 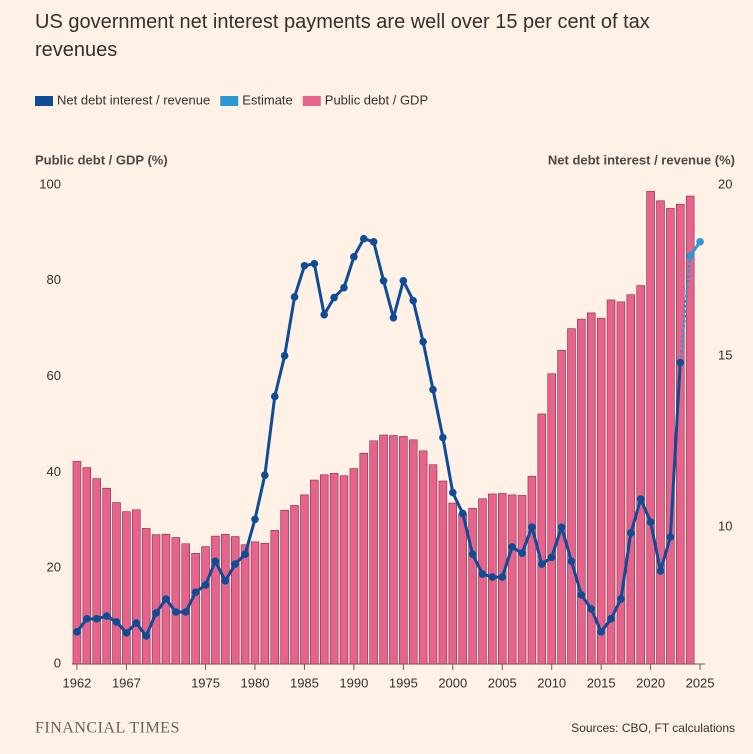 I want to click on legend-label: Estimate, so click(x=267, y=99).